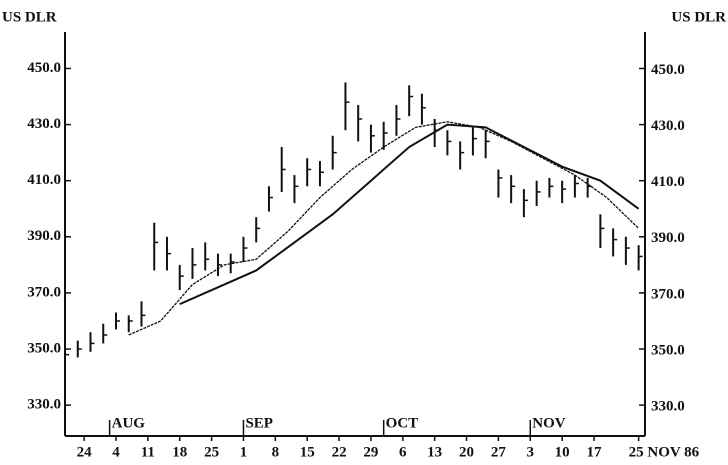 The height and width of the screenshot is (465, 728). Describe the element at coordinates (339, 452) in the screenshot. I see `x-tick-label: 22` at that location.